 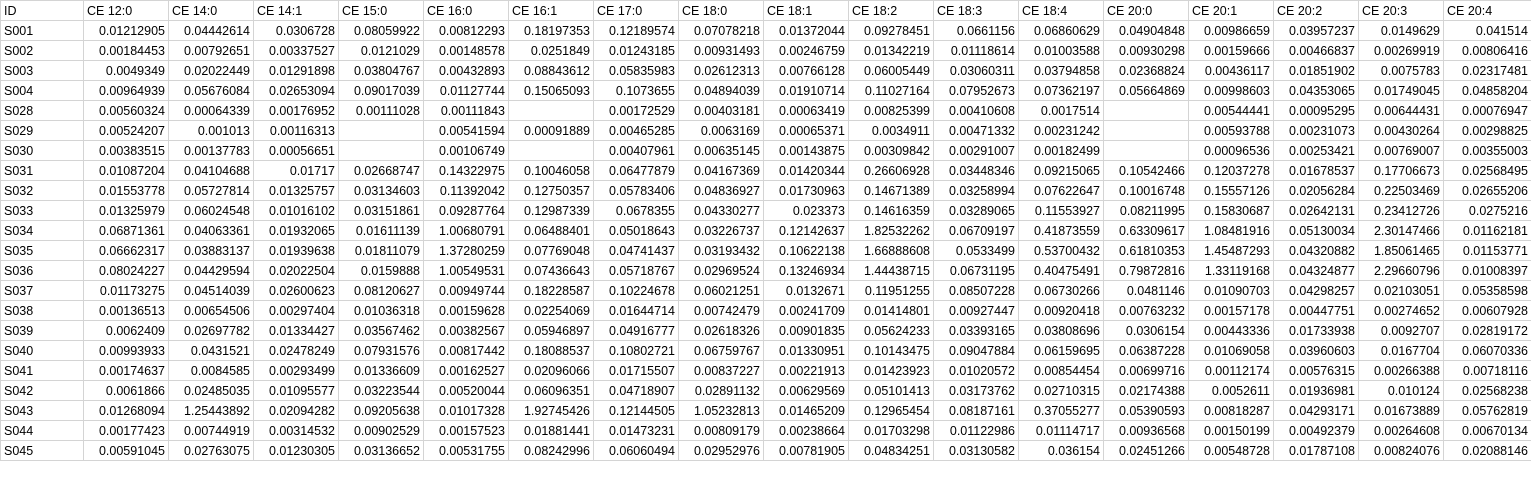 I want to click on data-cell: 0.00264608, so click(x=1401, y=430).